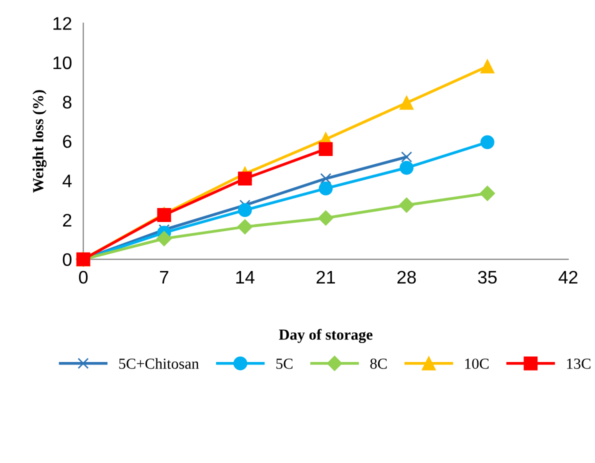 The width and height of the screenshot is (595, 463). What do you see at coordinates (39, 141) in the screenshot?
I see `y-axis-title: Weight loss (%)` at bounding box center [39, 141].